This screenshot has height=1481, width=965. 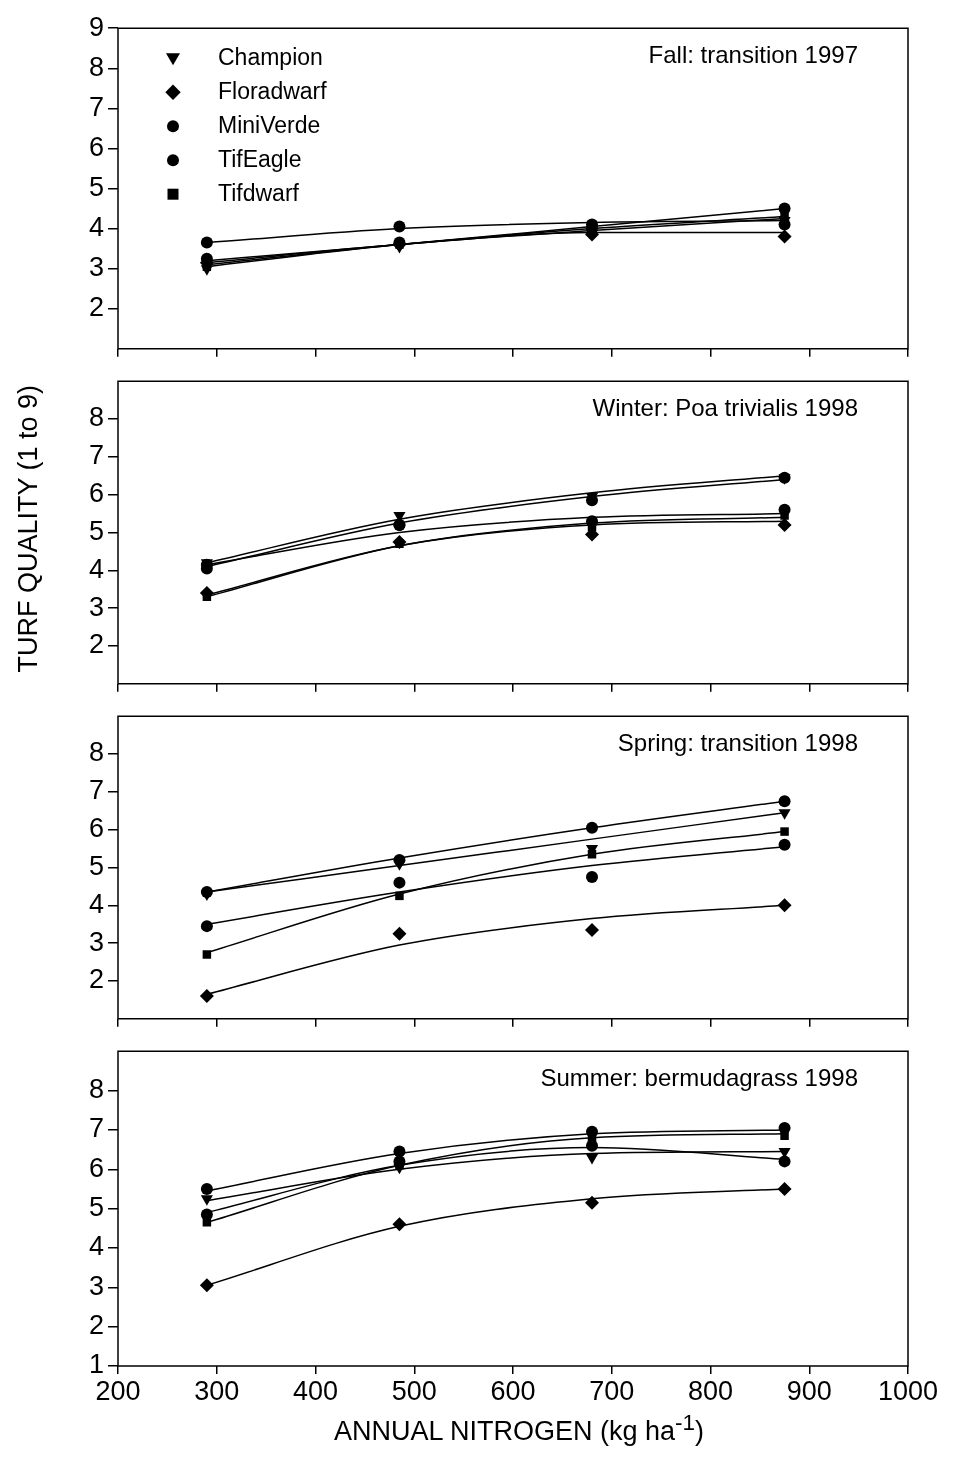 What do you see at coordinates (710, 1390) in the screenshot?
I see `x-tick-label: 800` at bounding box center [710, 1390].